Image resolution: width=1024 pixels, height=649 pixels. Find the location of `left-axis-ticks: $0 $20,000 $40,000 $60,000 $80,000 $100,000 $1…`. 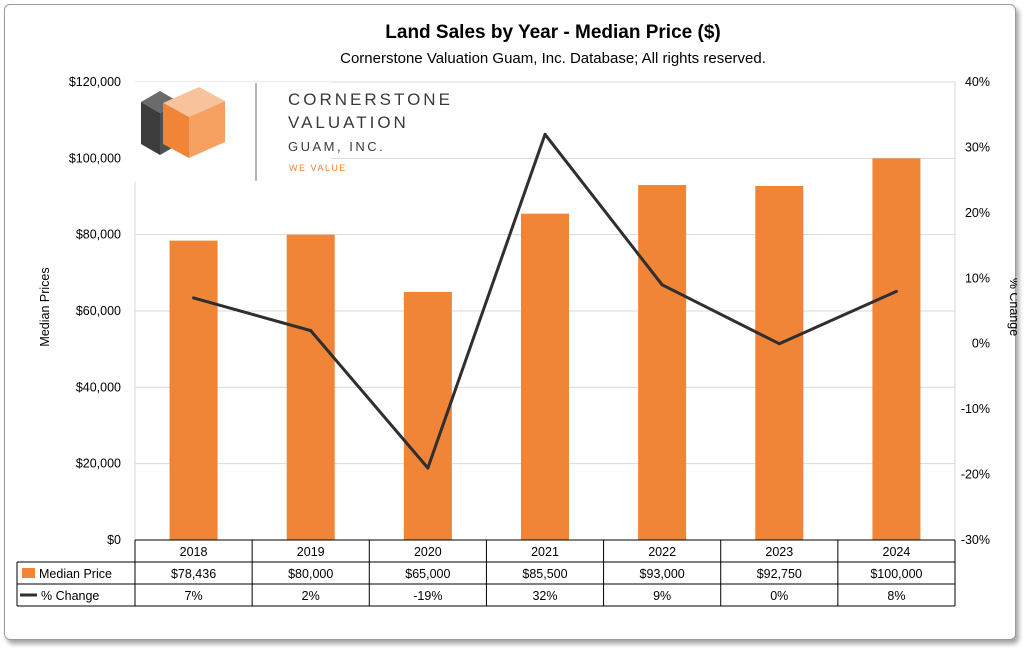

left-axis-ticks: $0 $20,000 $40,000 $60,000 $80,000 $100,000 $1… is located at coordinates (95, 311).